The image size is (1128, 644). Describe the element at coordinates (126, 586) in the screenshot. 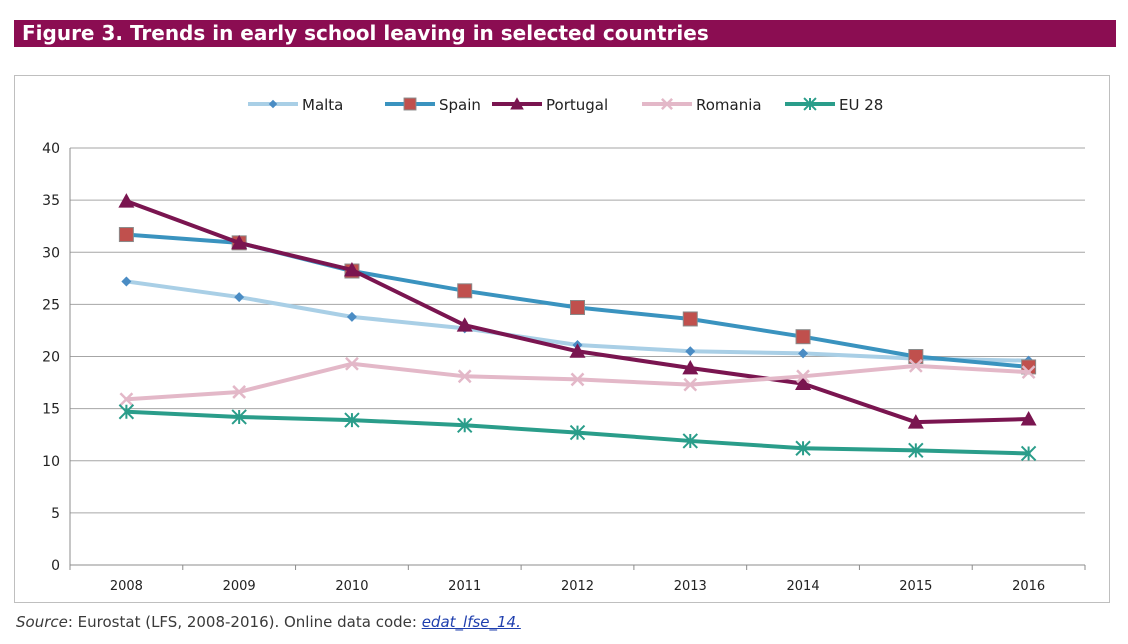

I see `x-tick-label: 2008` at that location.